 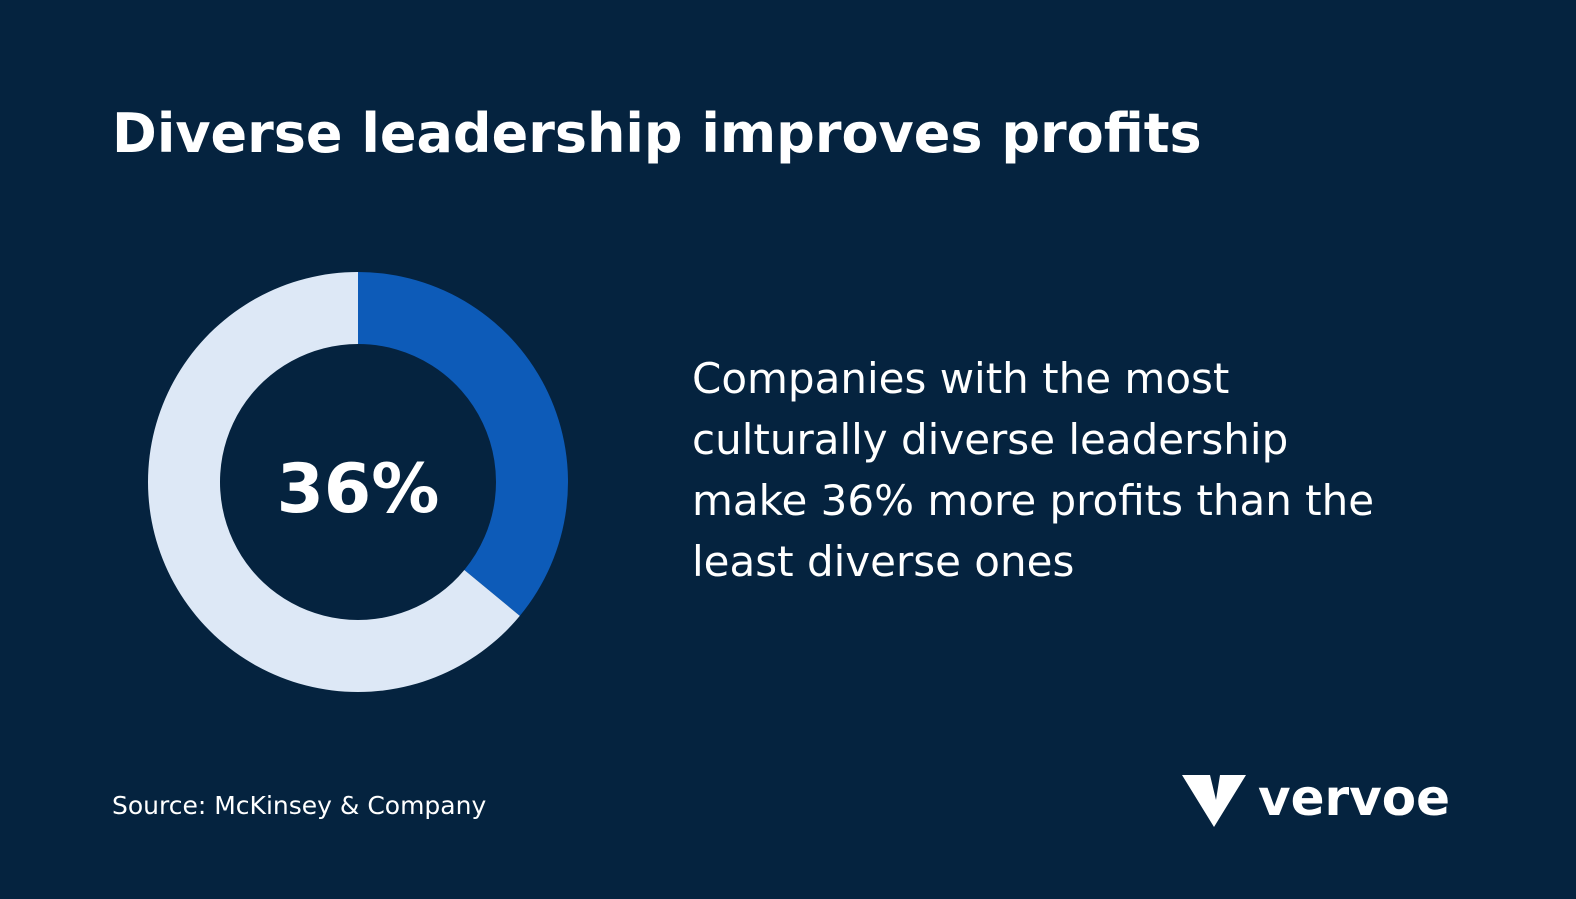 What do you see at coordinates (1214, 801) in the screenshot?
I see `logo-icon` at bounding box center [1214, 801].